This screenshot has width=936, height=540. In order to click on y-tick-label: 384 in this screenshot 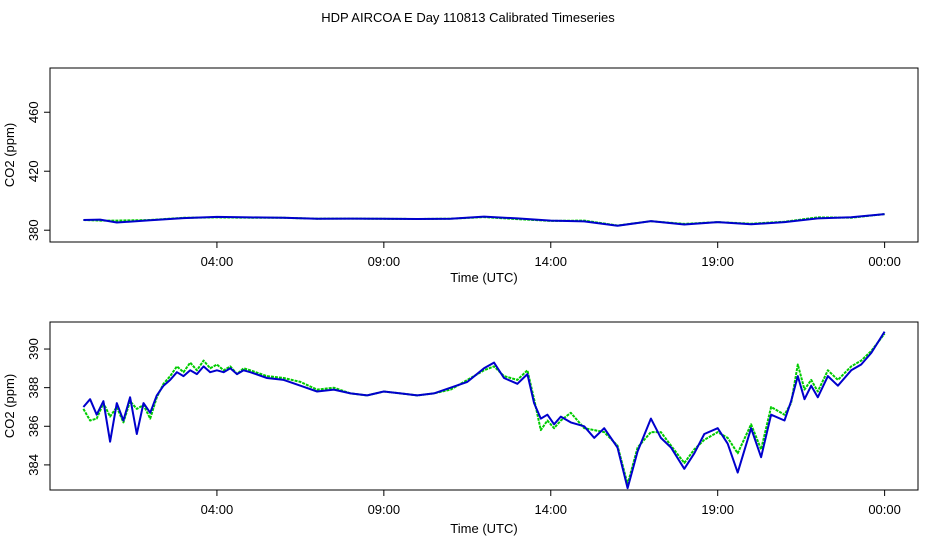, I will do `click(33, 465)`.